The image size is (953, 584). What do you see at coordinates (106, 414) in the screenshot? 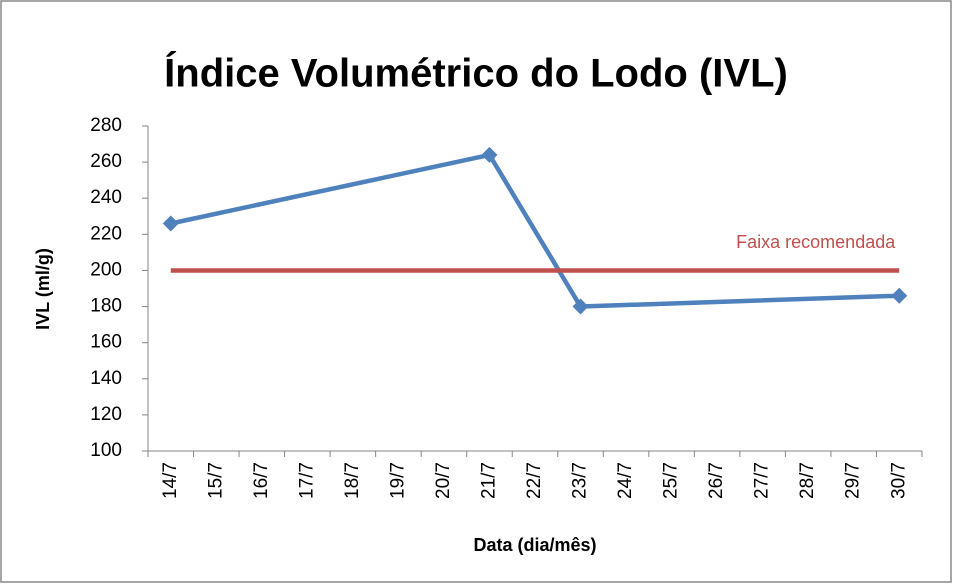
I see `y-tick-label: 120` at bounding box center [106, 414].